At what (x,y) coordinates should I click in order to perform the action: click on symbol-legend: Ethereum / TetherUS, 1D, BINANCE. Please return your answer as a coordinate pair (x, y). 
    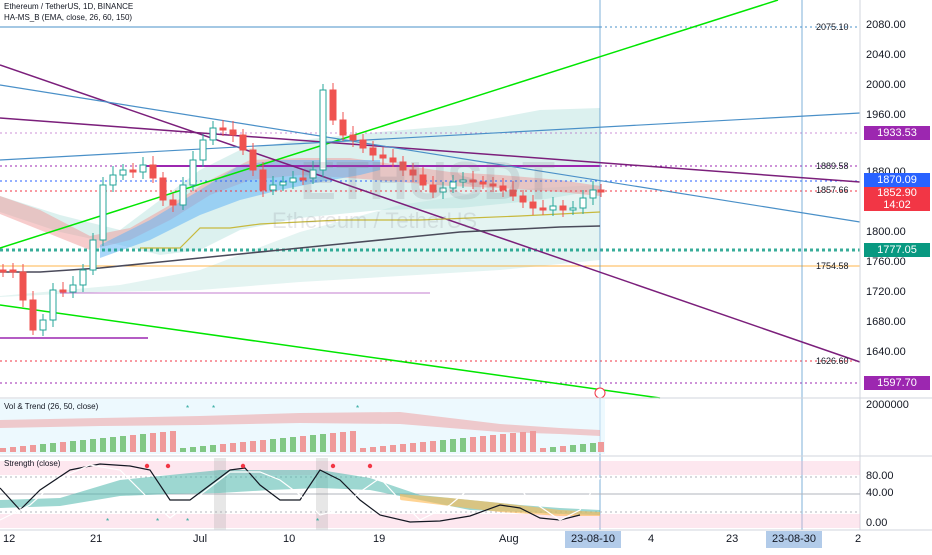
    Looking at the image, I should click on (69, 6).